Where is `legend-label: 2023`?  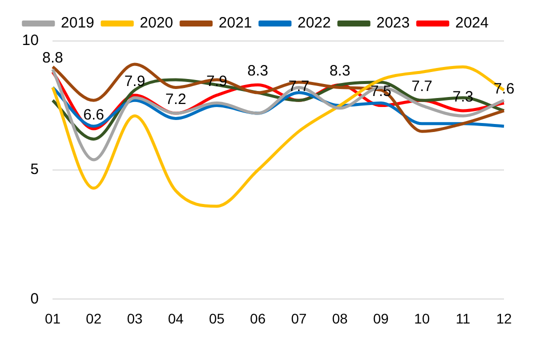
legend-label: 2023 is located at coordinates (393, 23).